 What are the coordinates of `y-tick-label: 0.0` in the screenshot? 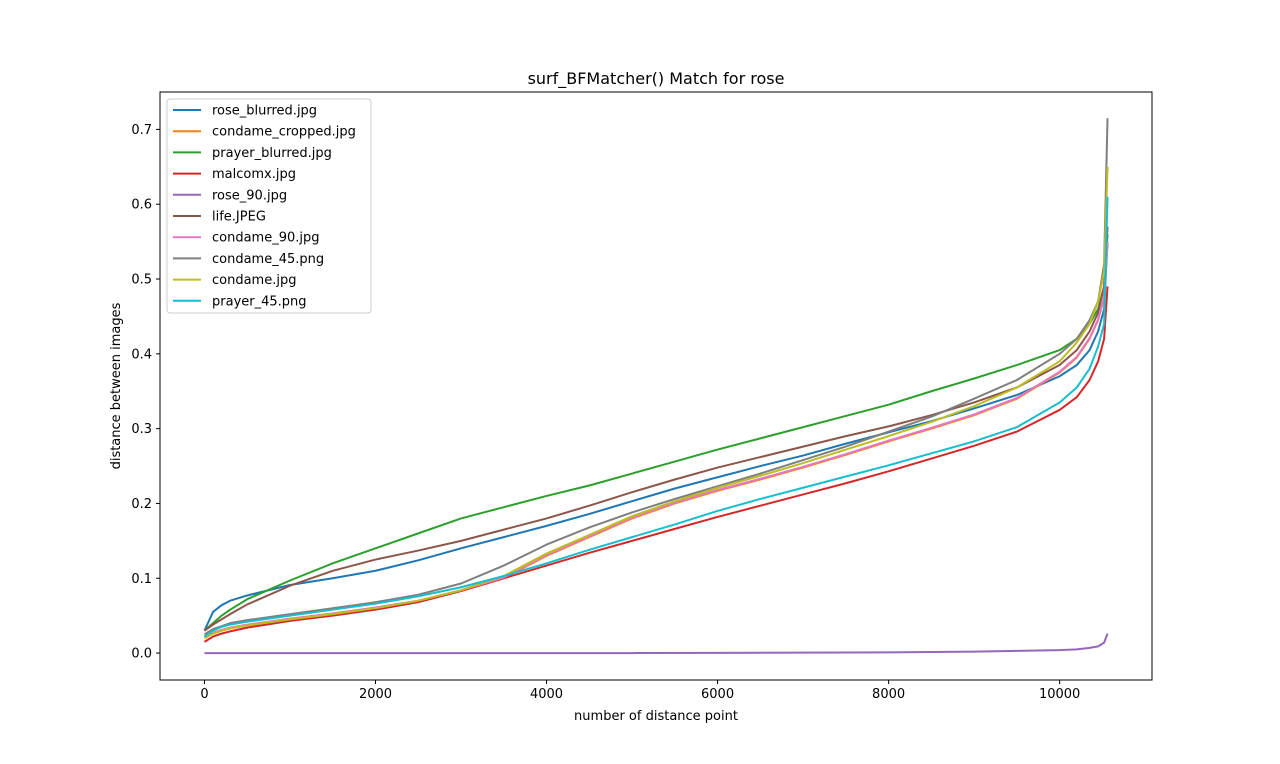 It's located at (141, 654).